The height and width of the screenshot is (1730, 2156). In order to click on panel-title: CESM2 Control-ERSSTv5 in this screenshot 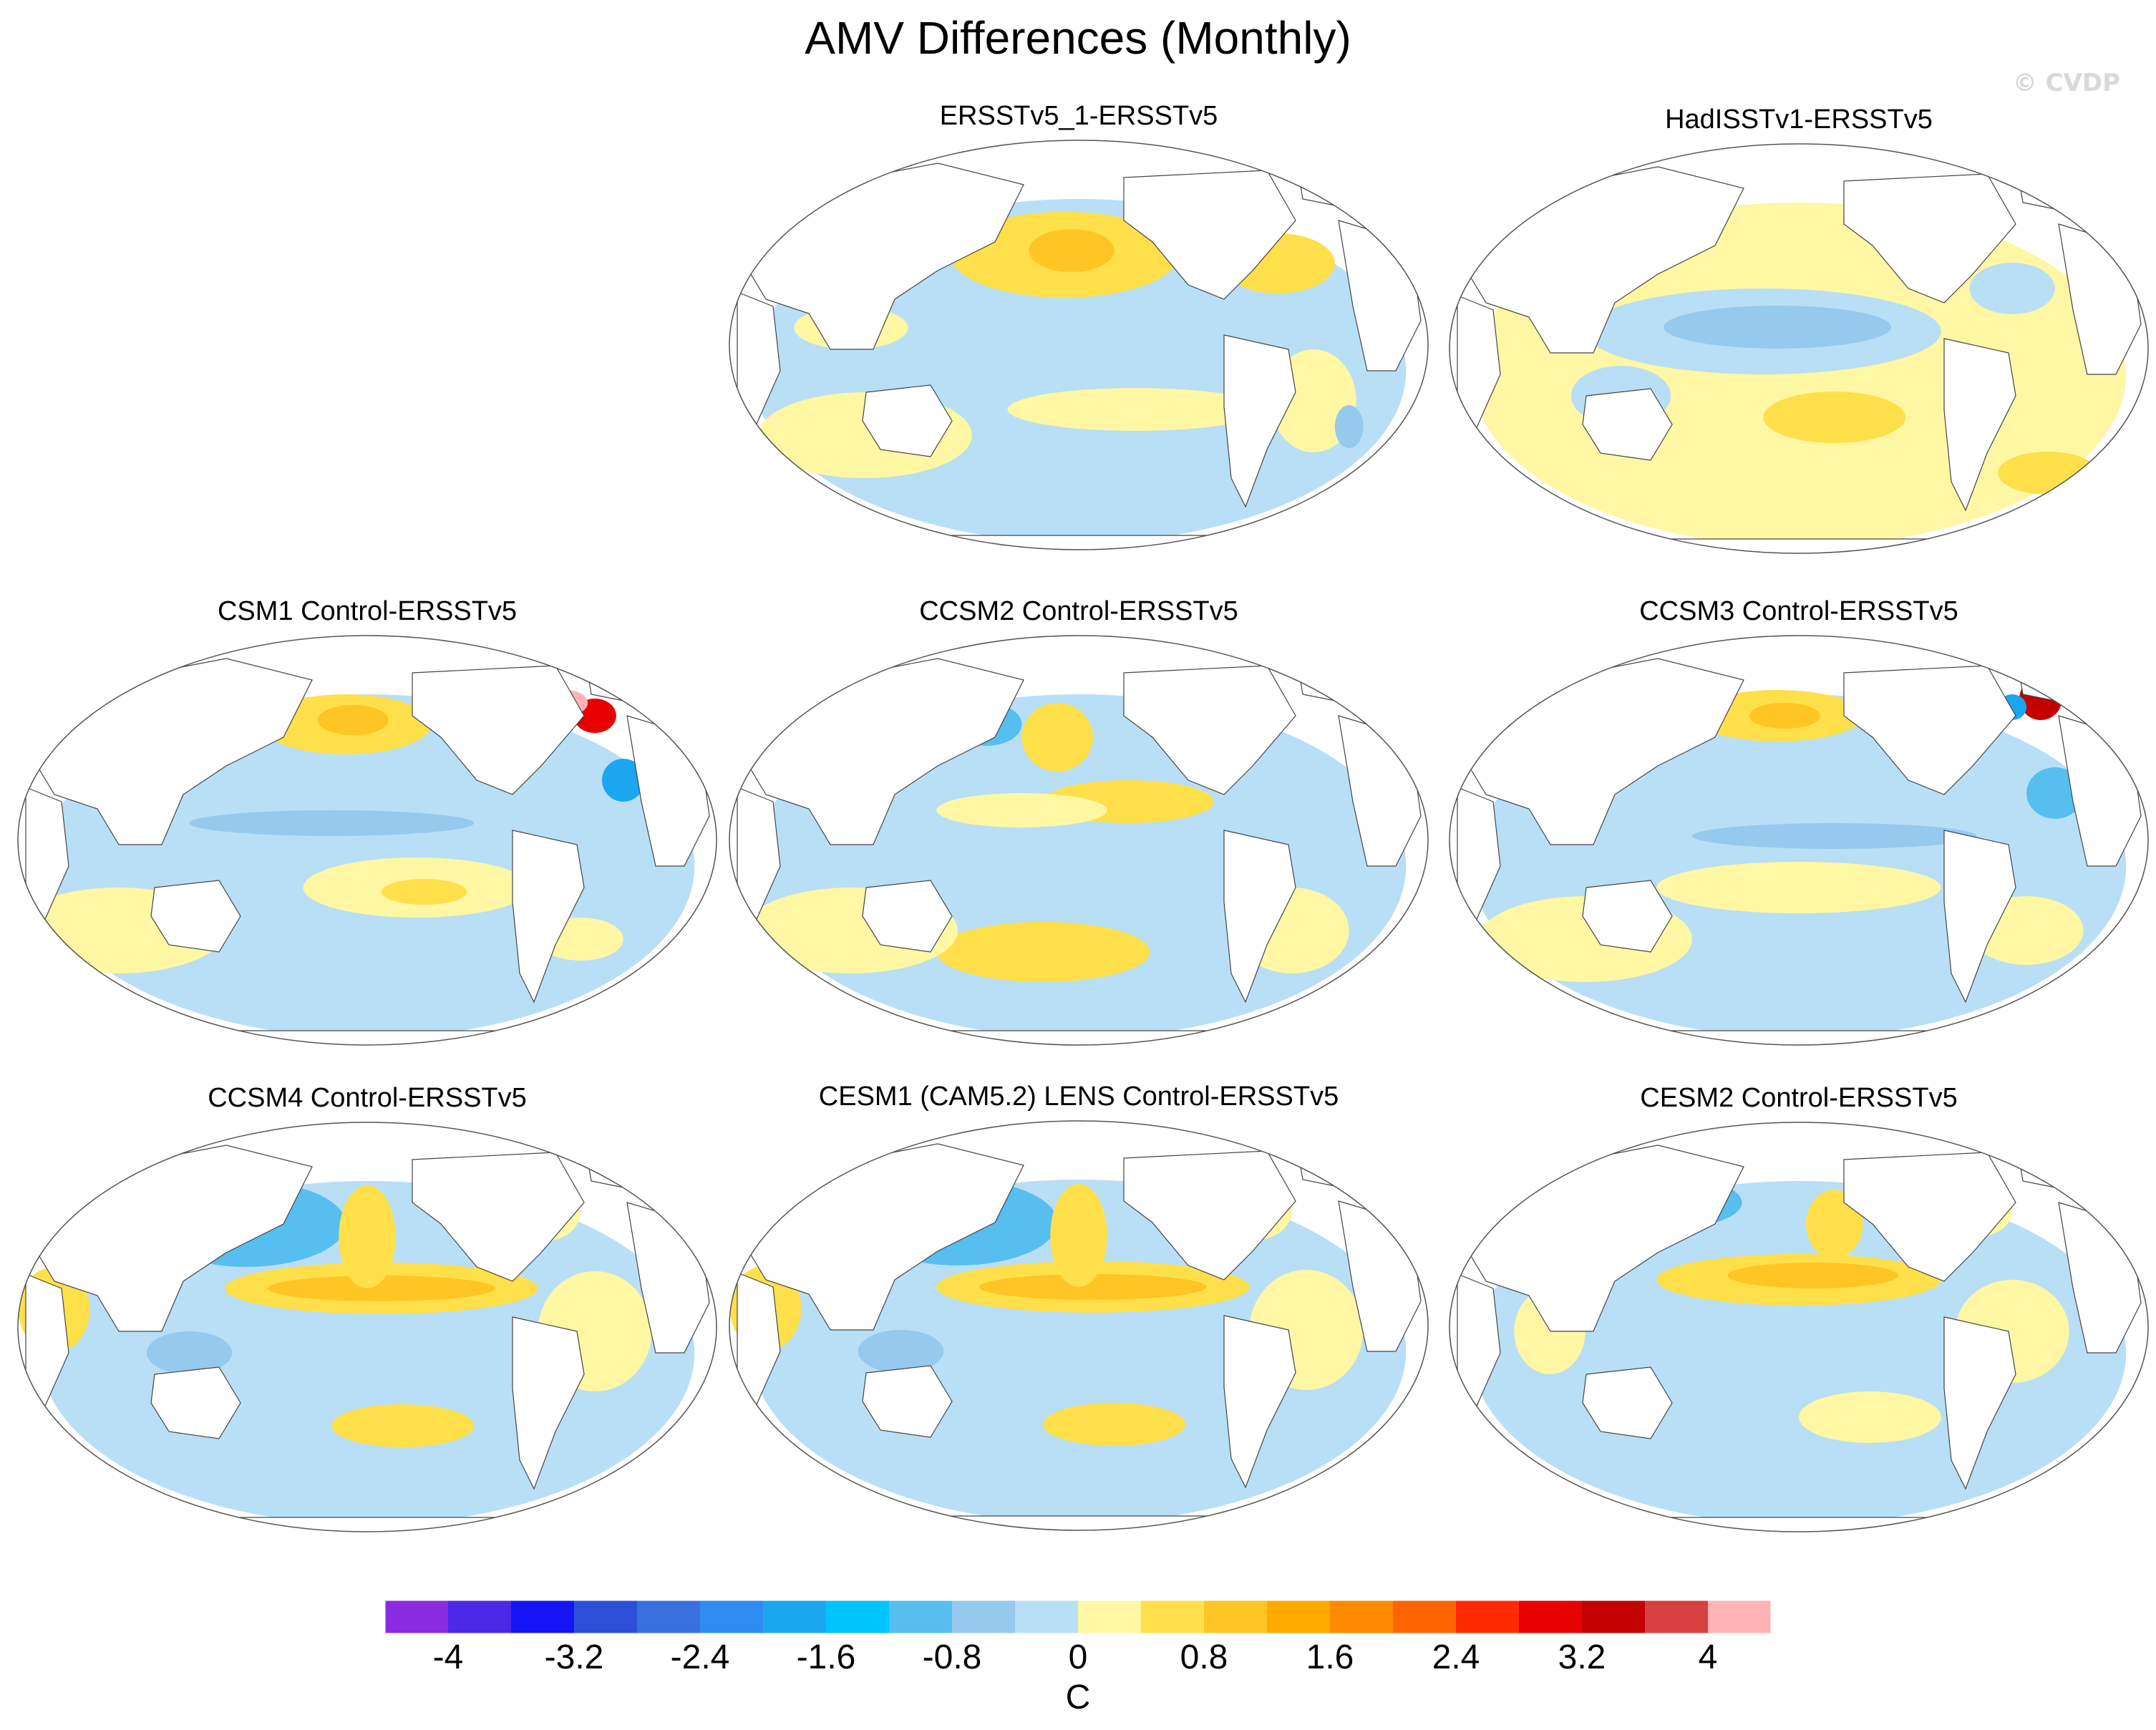, I will do `click(1799, 1098)`.